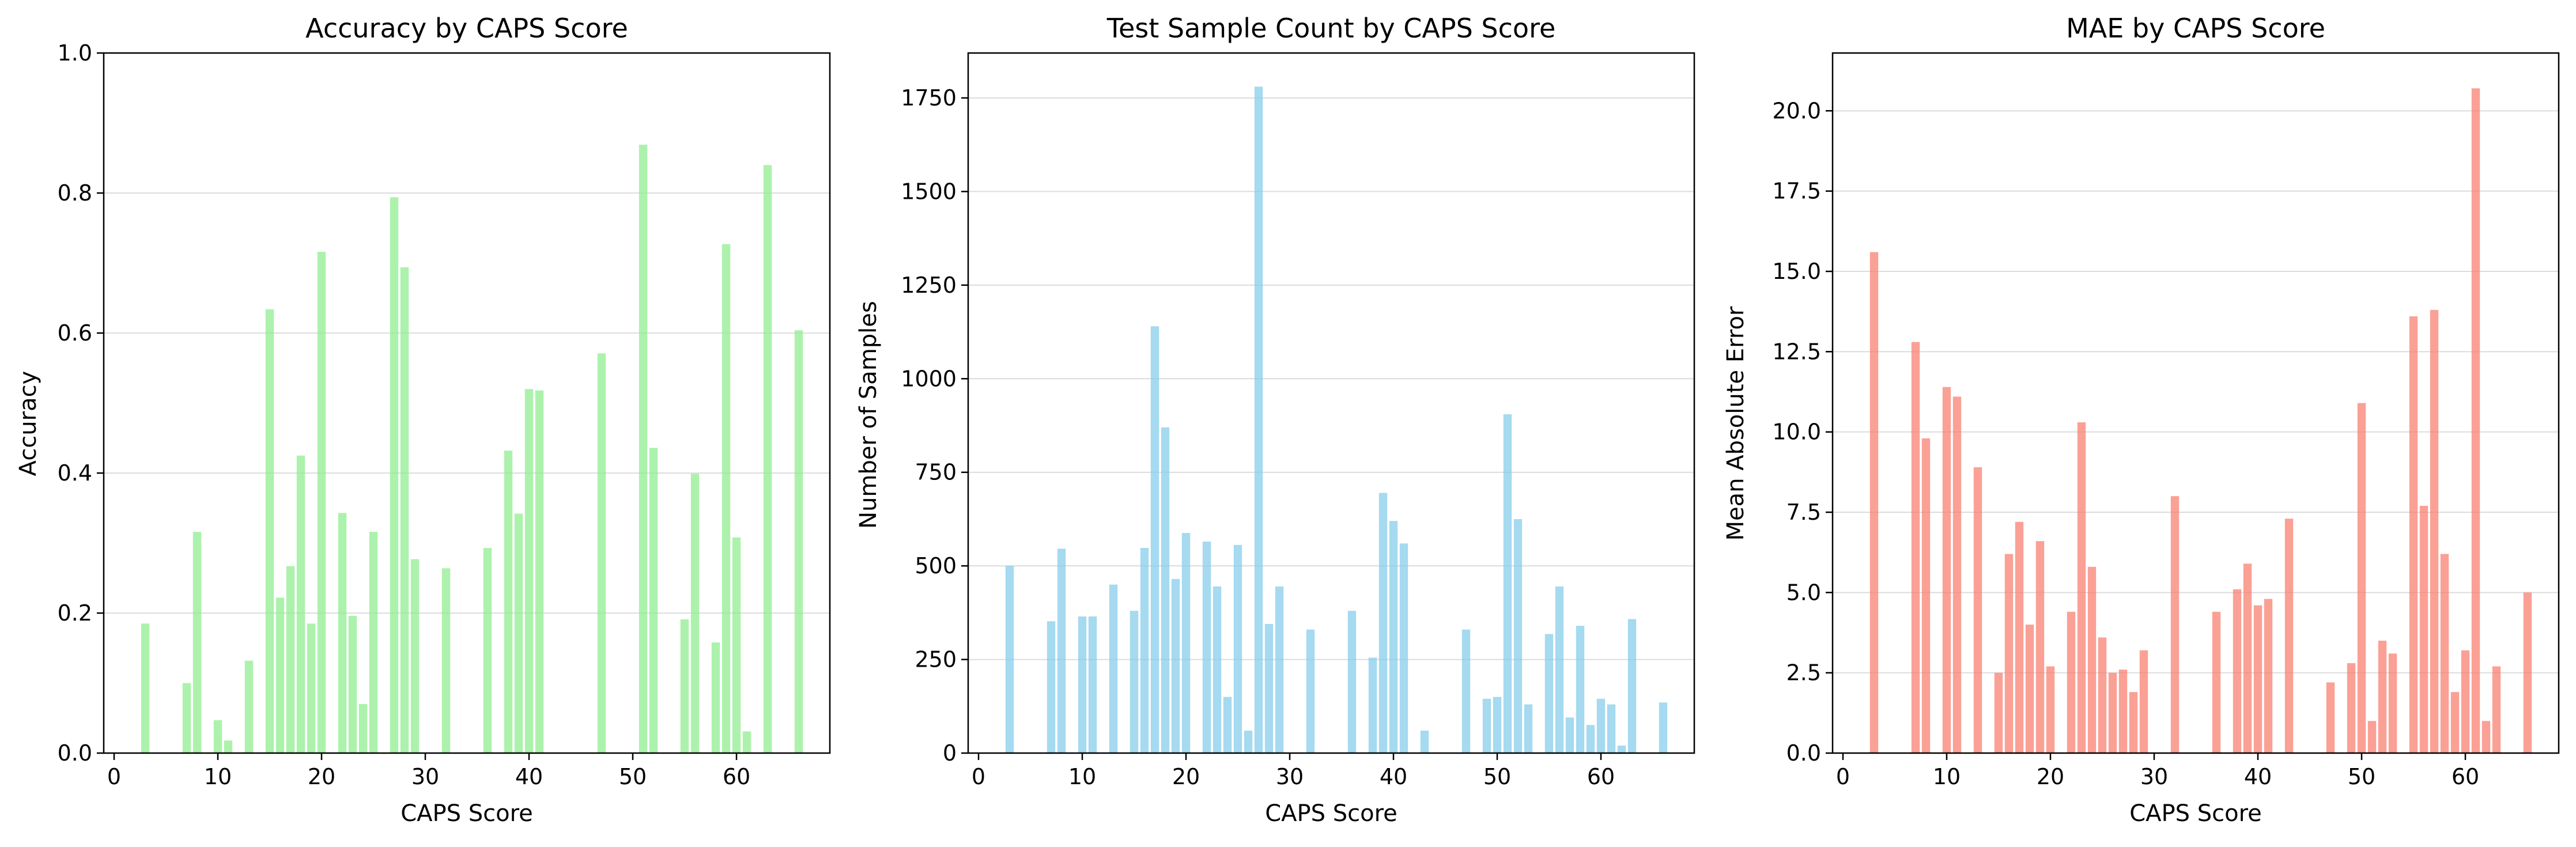 The image size is (2576, 847). Describe the element at coordinates (1736, 423) in the screenshot. I see `mae-chart-ylabel: Mean Absolute Error` at that location.